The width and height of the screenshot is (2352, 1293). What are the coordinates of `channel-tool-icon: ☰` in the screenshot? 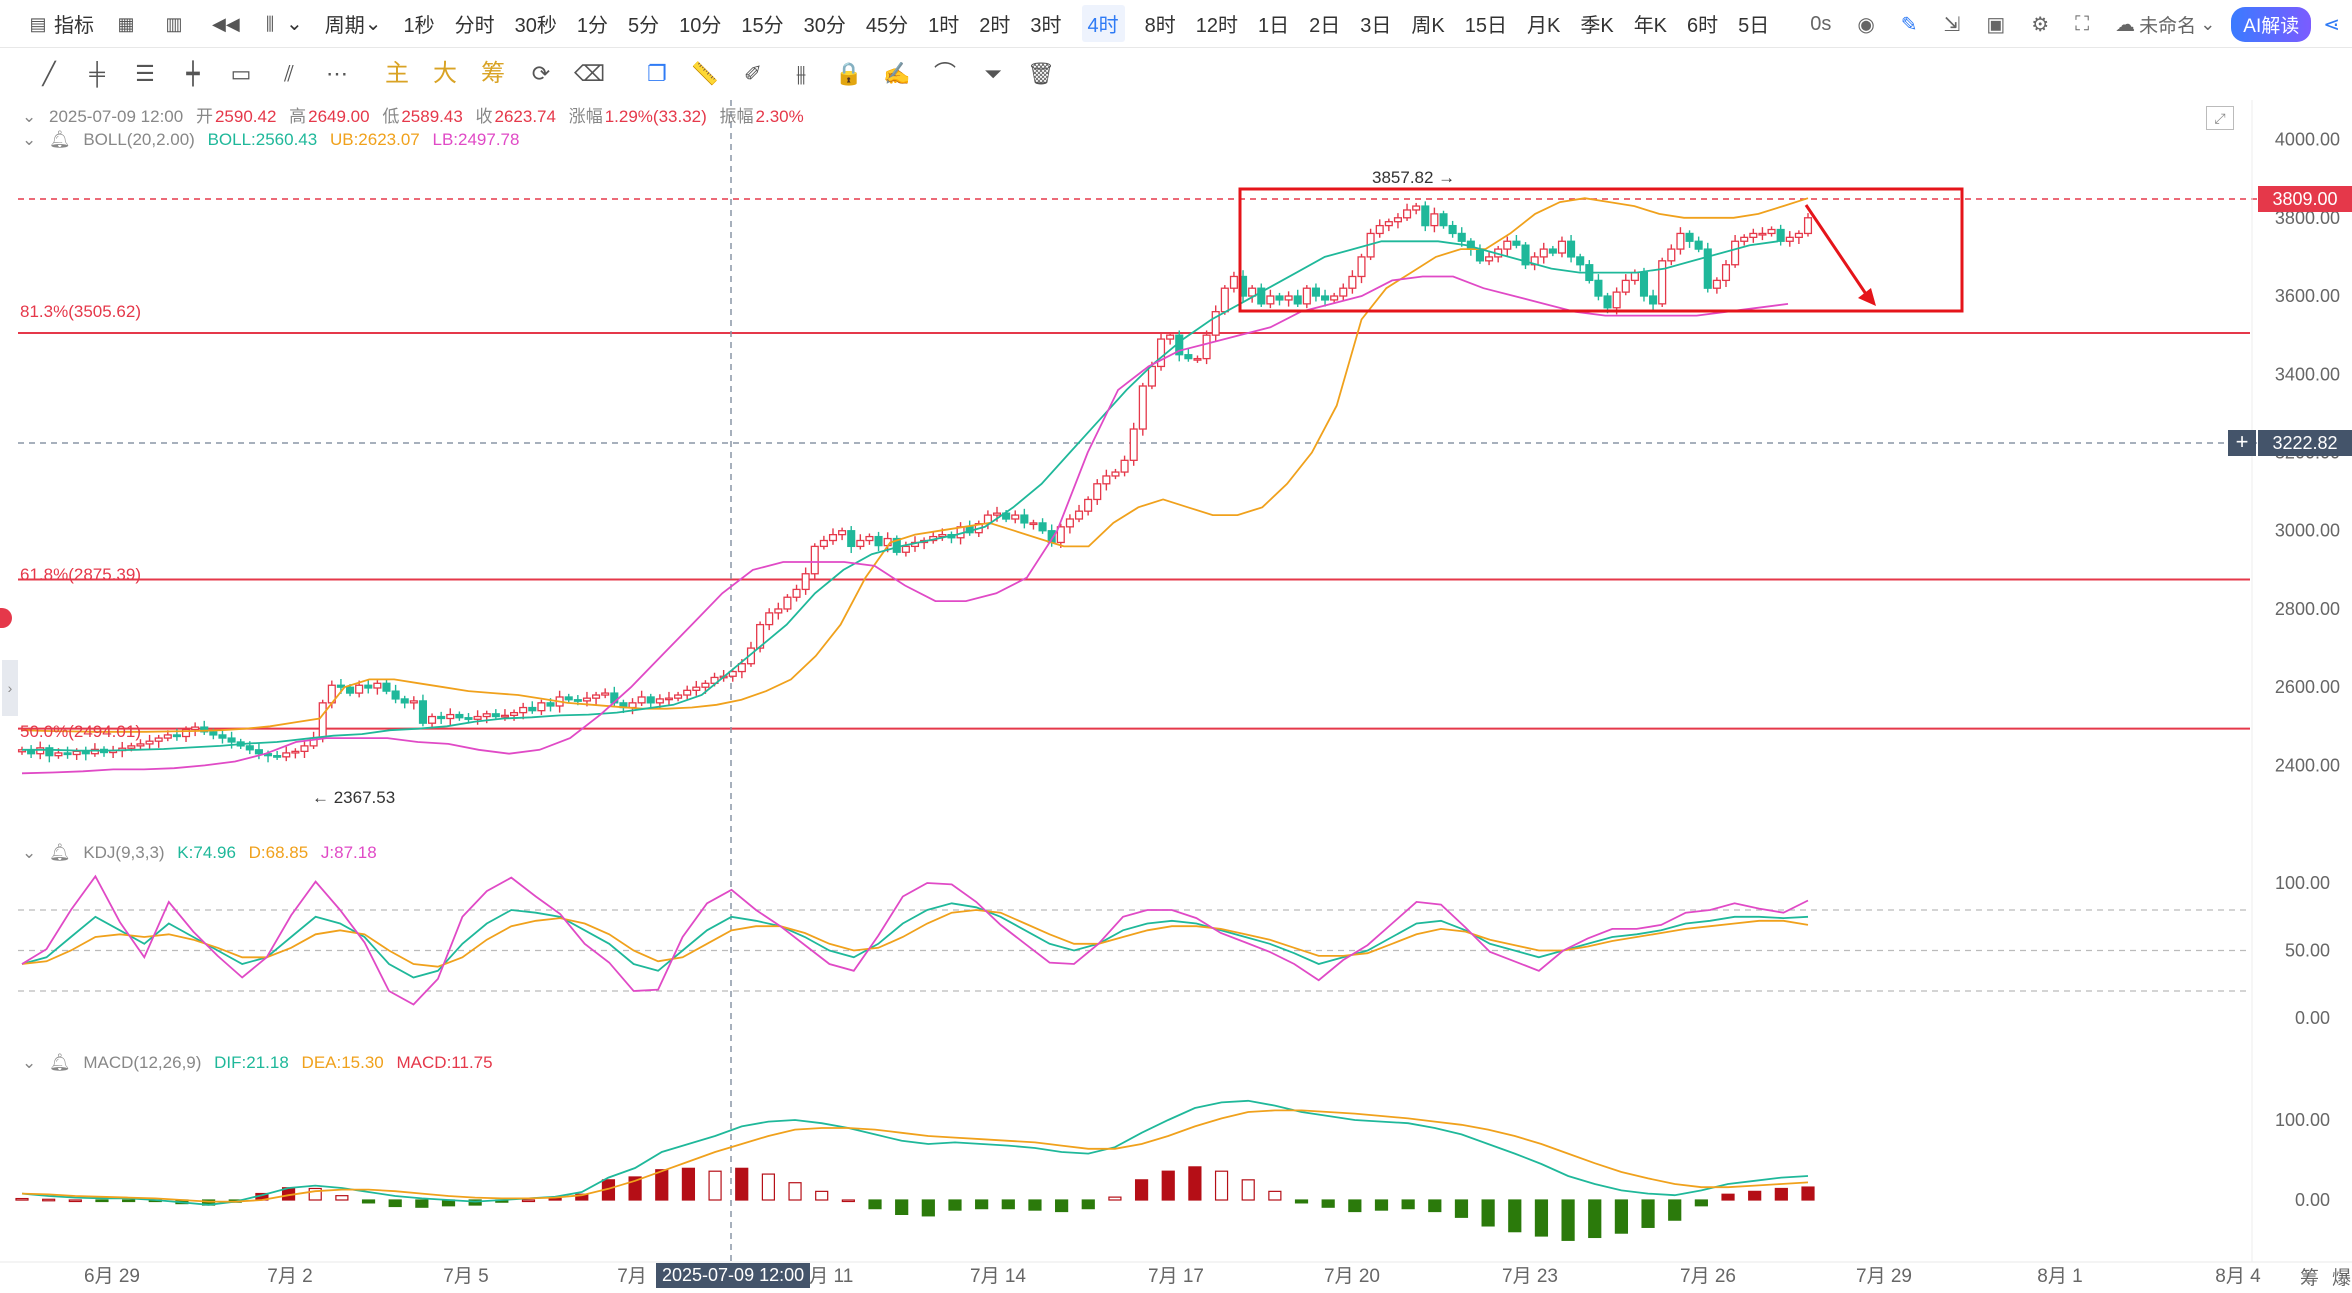 It's located at (145, 73).